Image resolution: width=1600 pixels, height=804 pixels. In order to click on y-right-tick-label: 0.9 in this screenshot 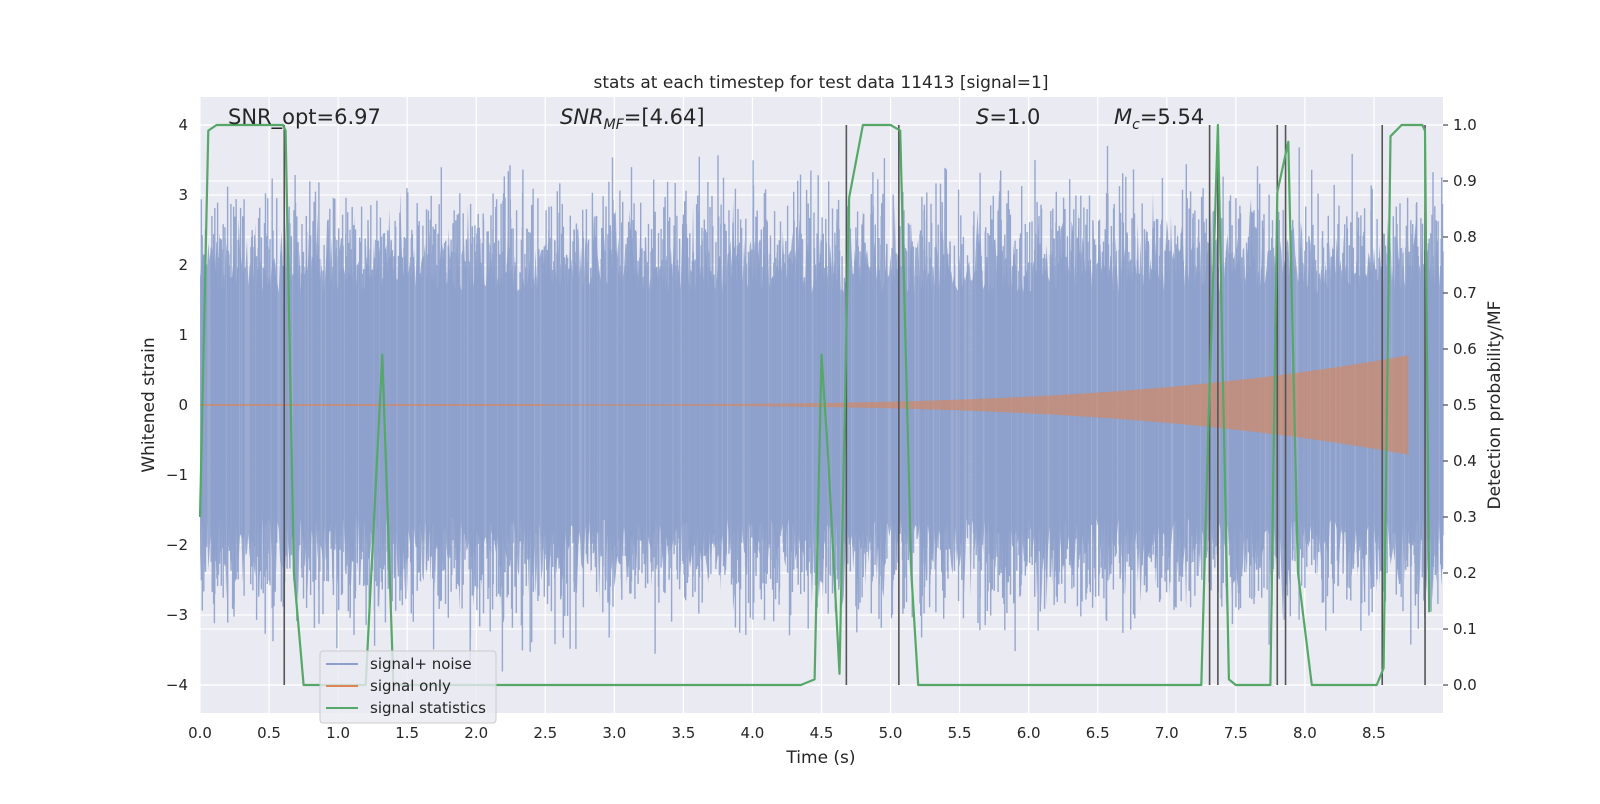, I will do `click(1465, 181)`.